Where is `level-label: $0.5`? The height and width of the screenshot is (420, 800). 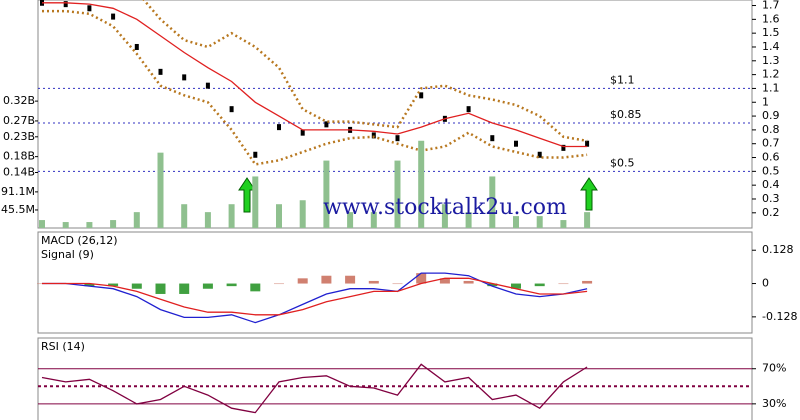
level-label: $0.5 is located at coordinates (622, 162).